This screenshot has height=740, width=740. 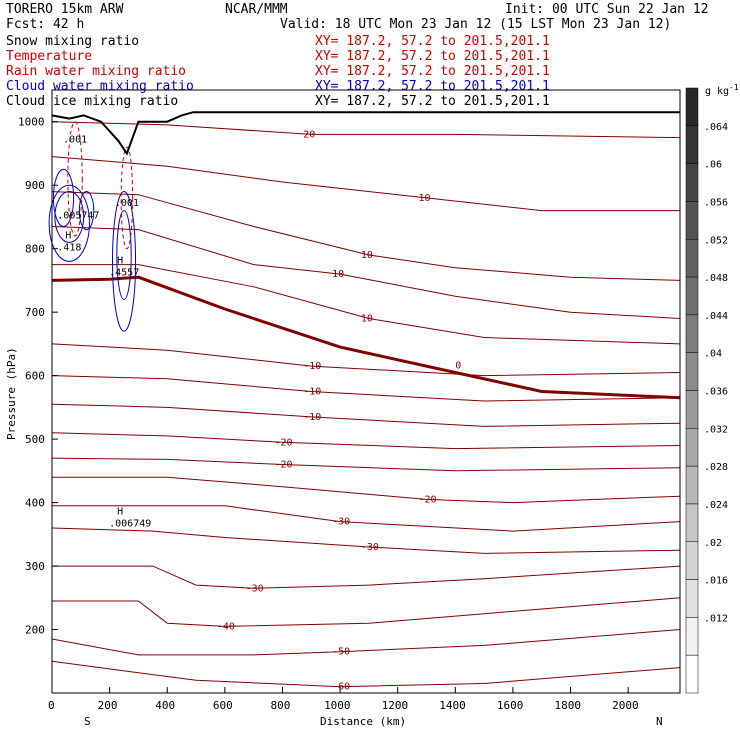 I want to click on field-temperature-xy: XY= 187.2, 57.2 to 201.5,201.1, so click(x=432, y=56).